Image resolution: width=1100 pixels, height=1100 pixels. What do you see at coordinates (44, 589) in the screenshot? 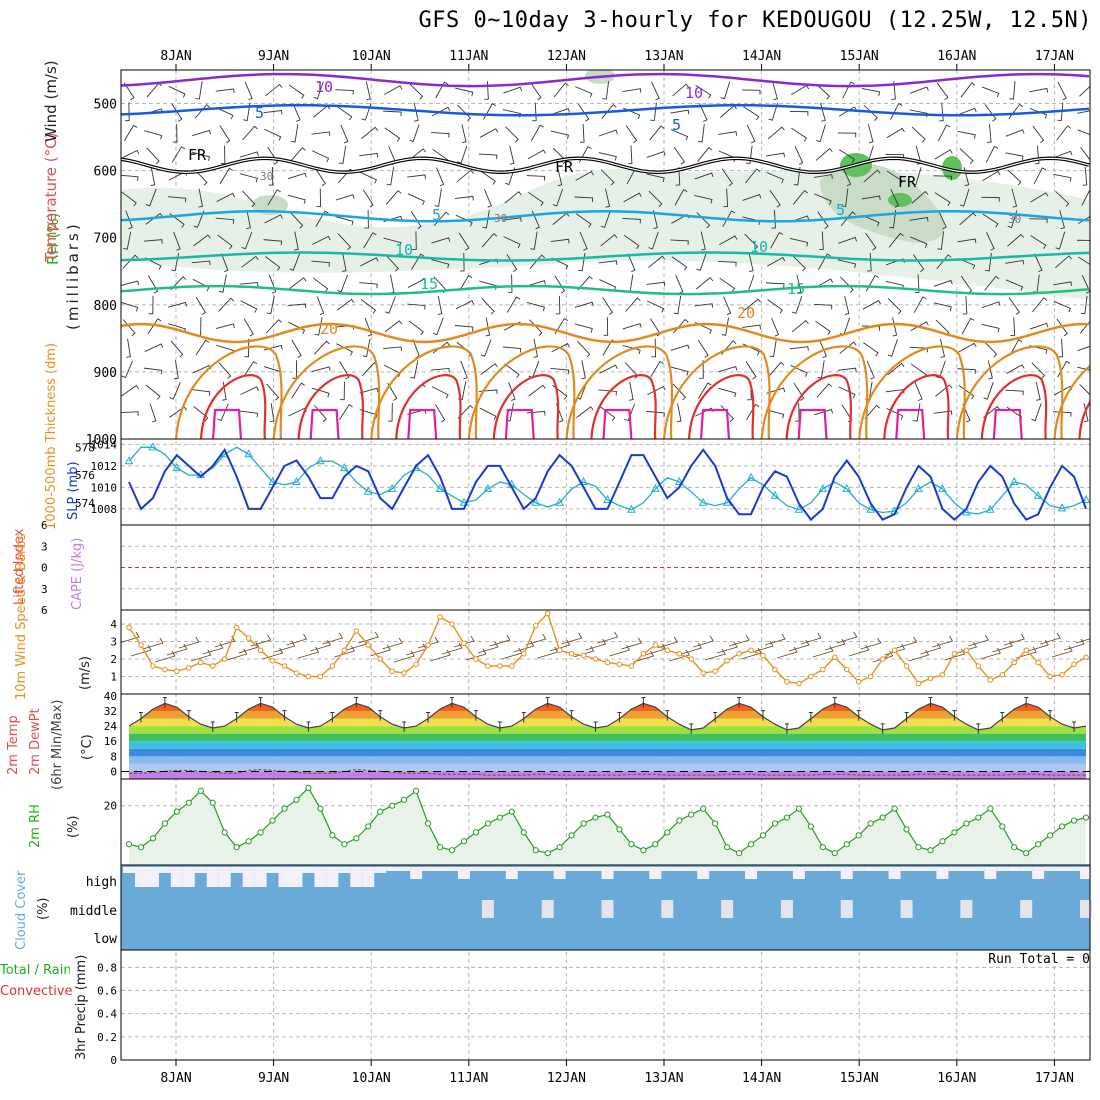
I see `li-tick: 3` at bounding box center [44, 589].